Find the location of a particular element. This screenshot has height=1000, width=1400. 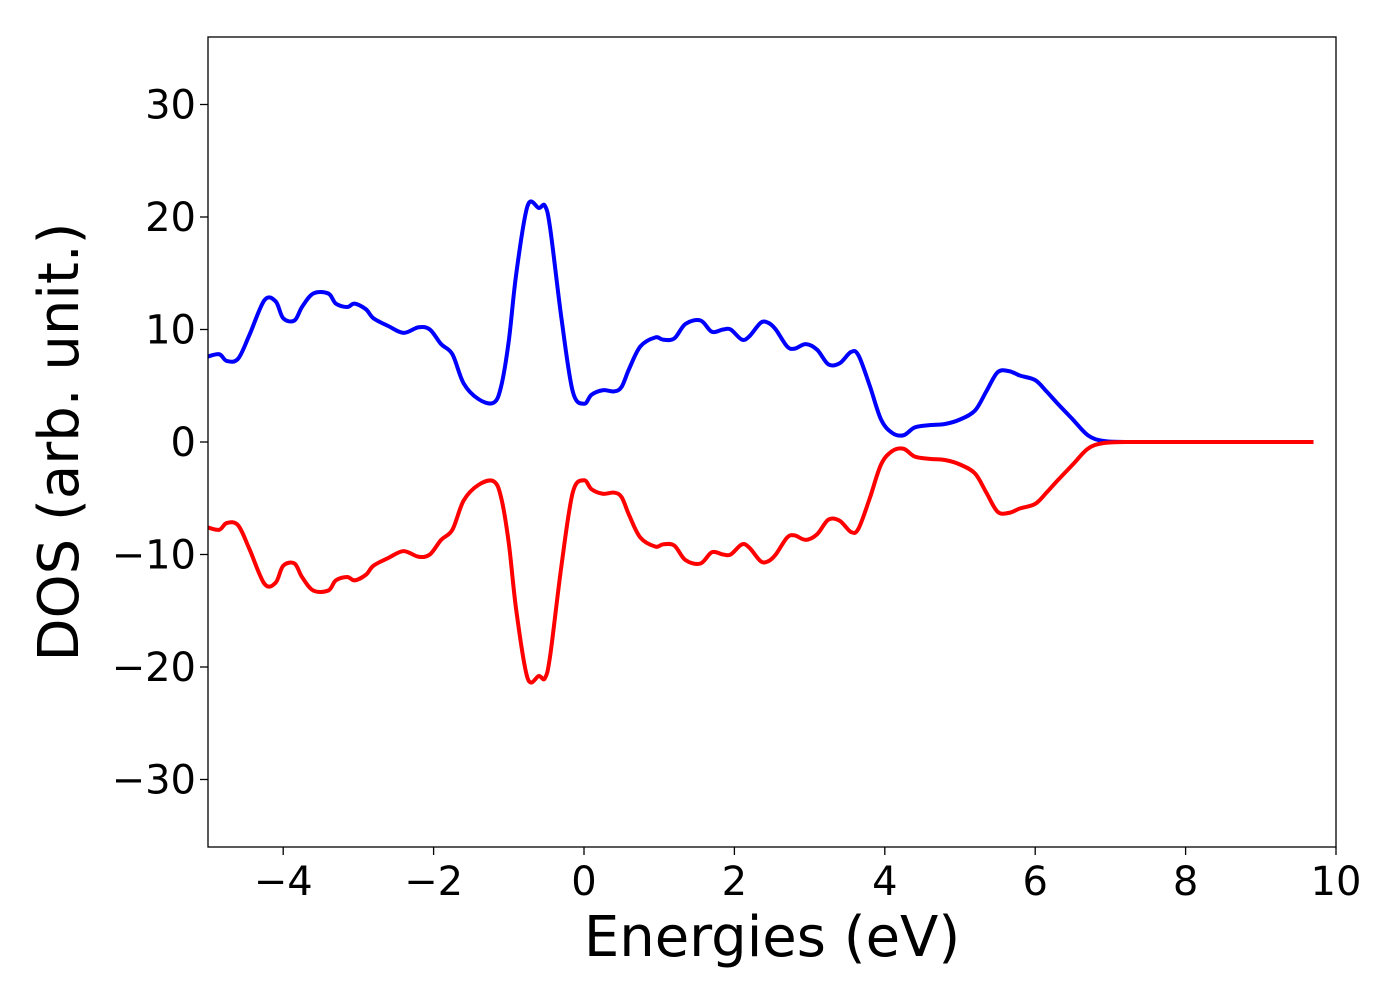

x-tick-label: 0 is located at coordinates (583, 882).